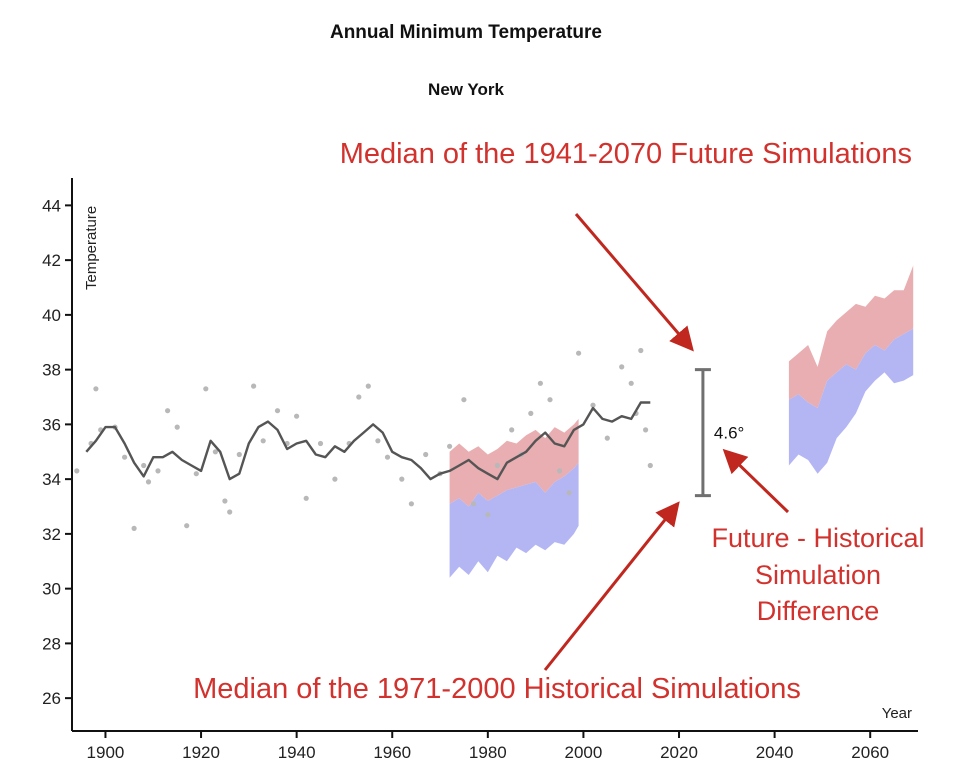  I want to click on y-tick-label: 34, so click(51, 479).